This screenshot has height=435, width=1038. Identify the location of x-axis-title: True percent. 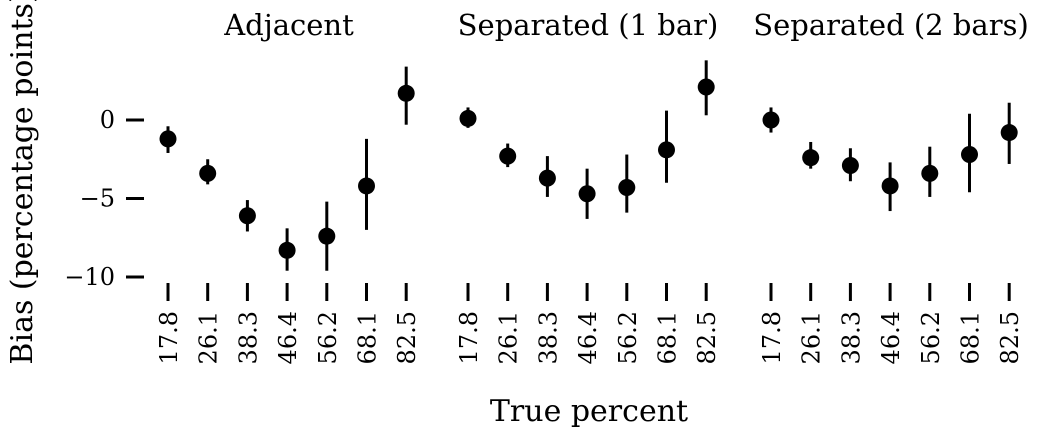
(589, 411).